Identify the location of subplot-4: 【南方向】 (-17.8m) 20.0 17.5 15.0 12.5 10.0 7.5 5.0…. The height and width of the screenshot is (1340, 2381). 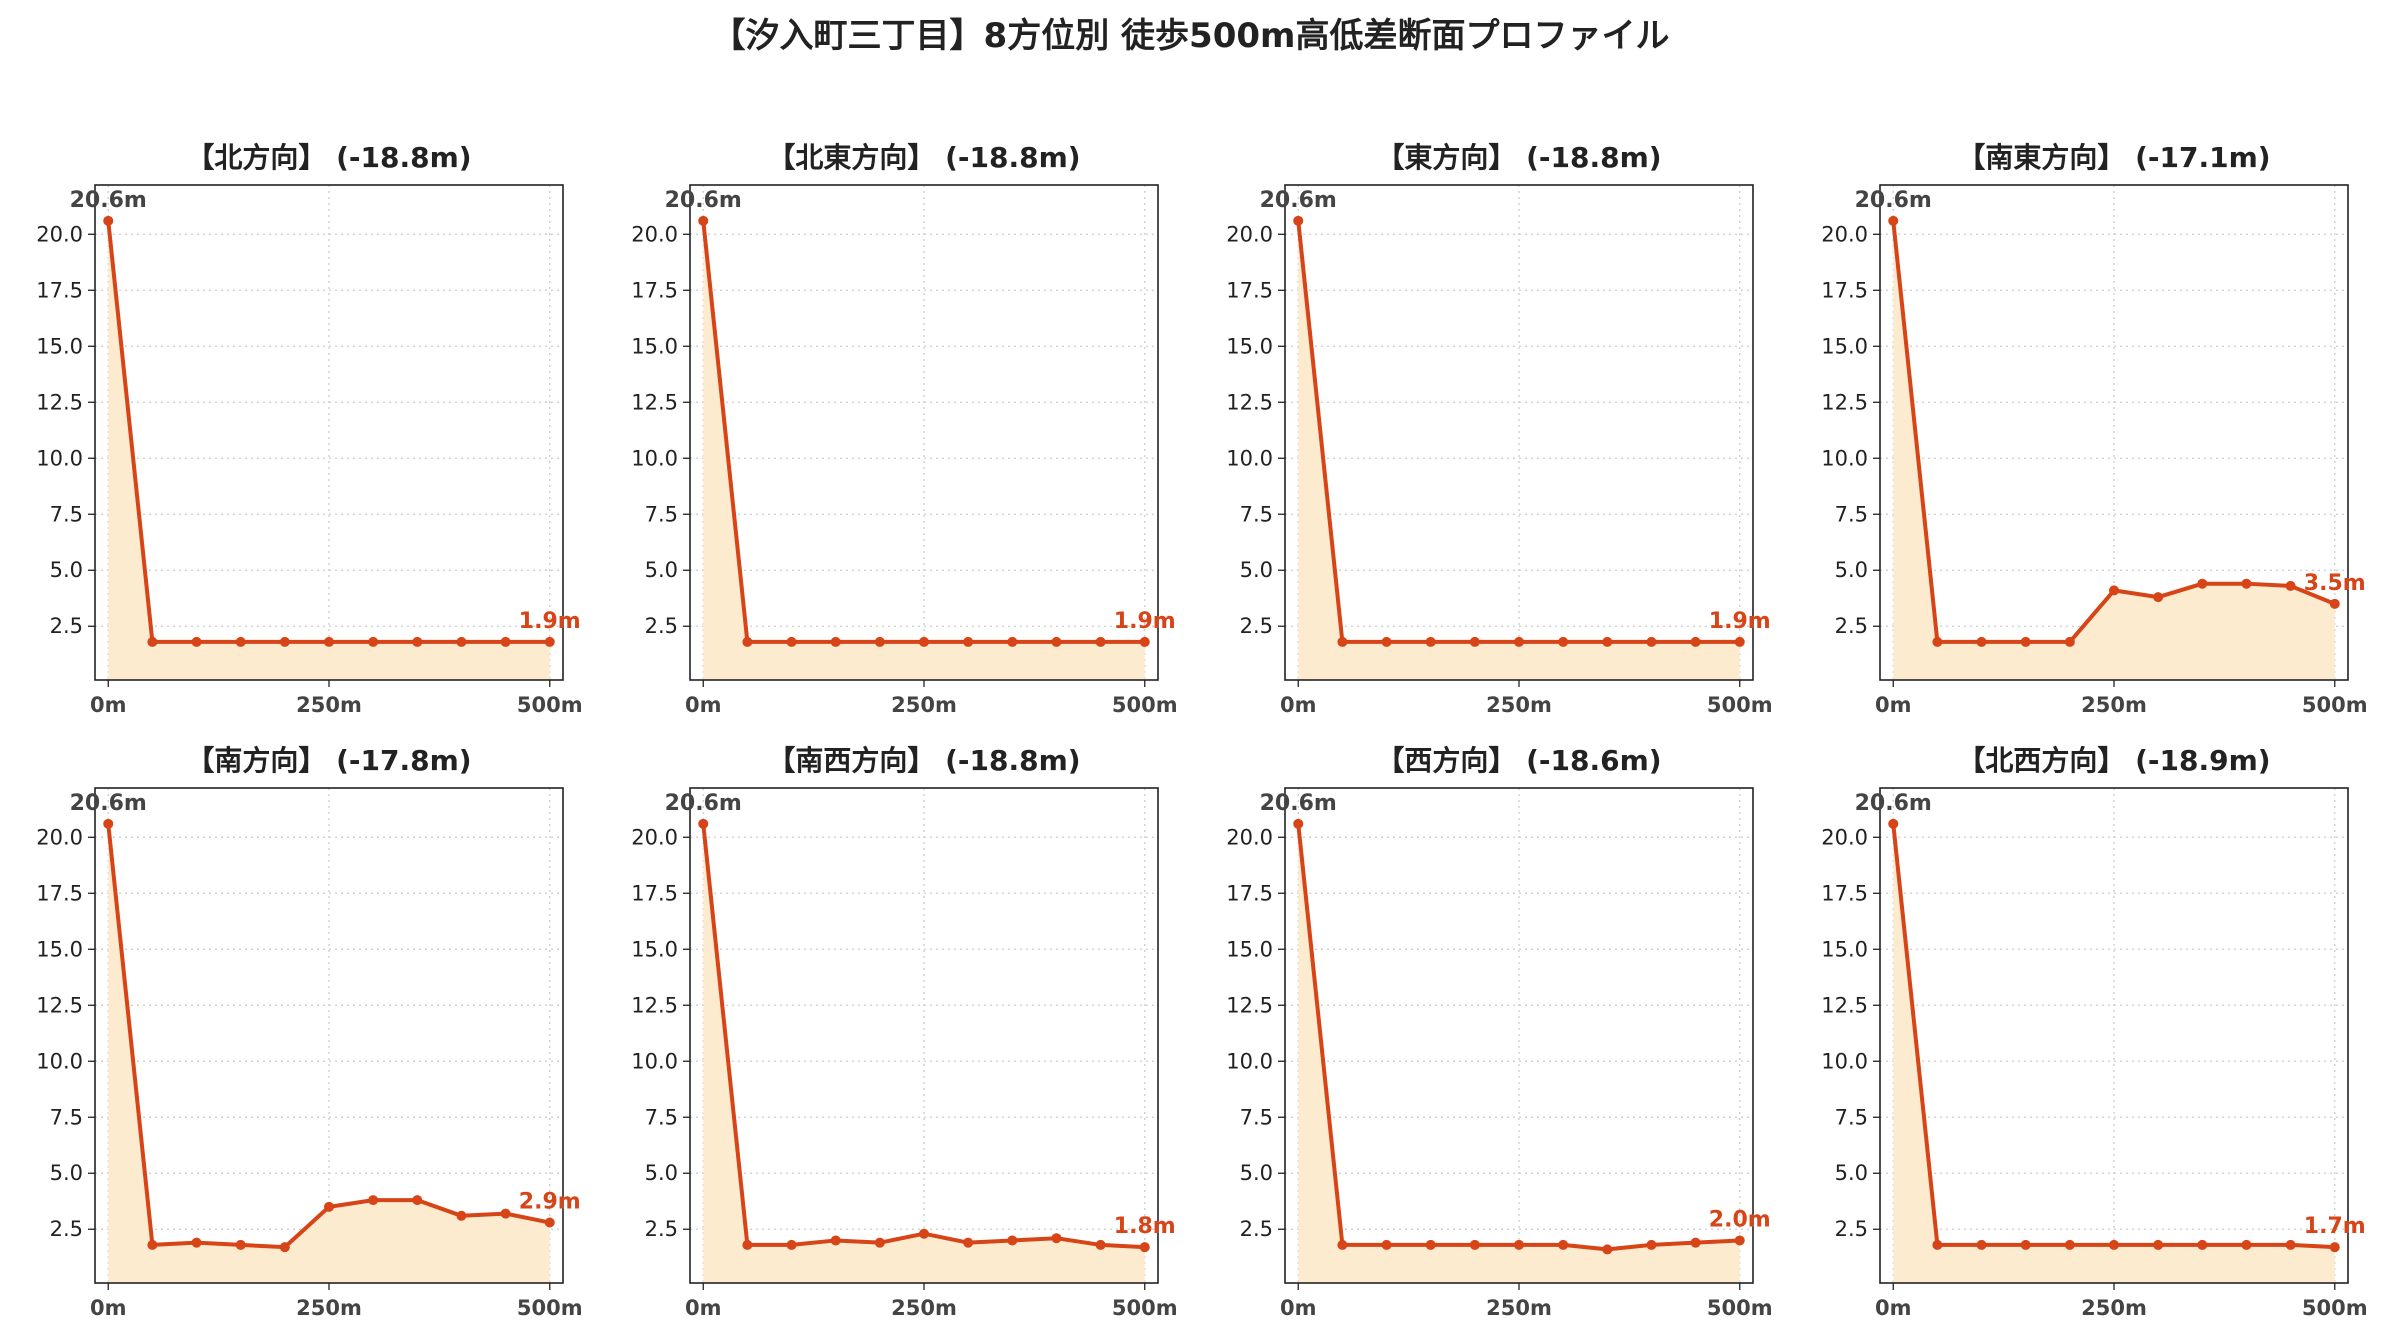
(309, 1032).